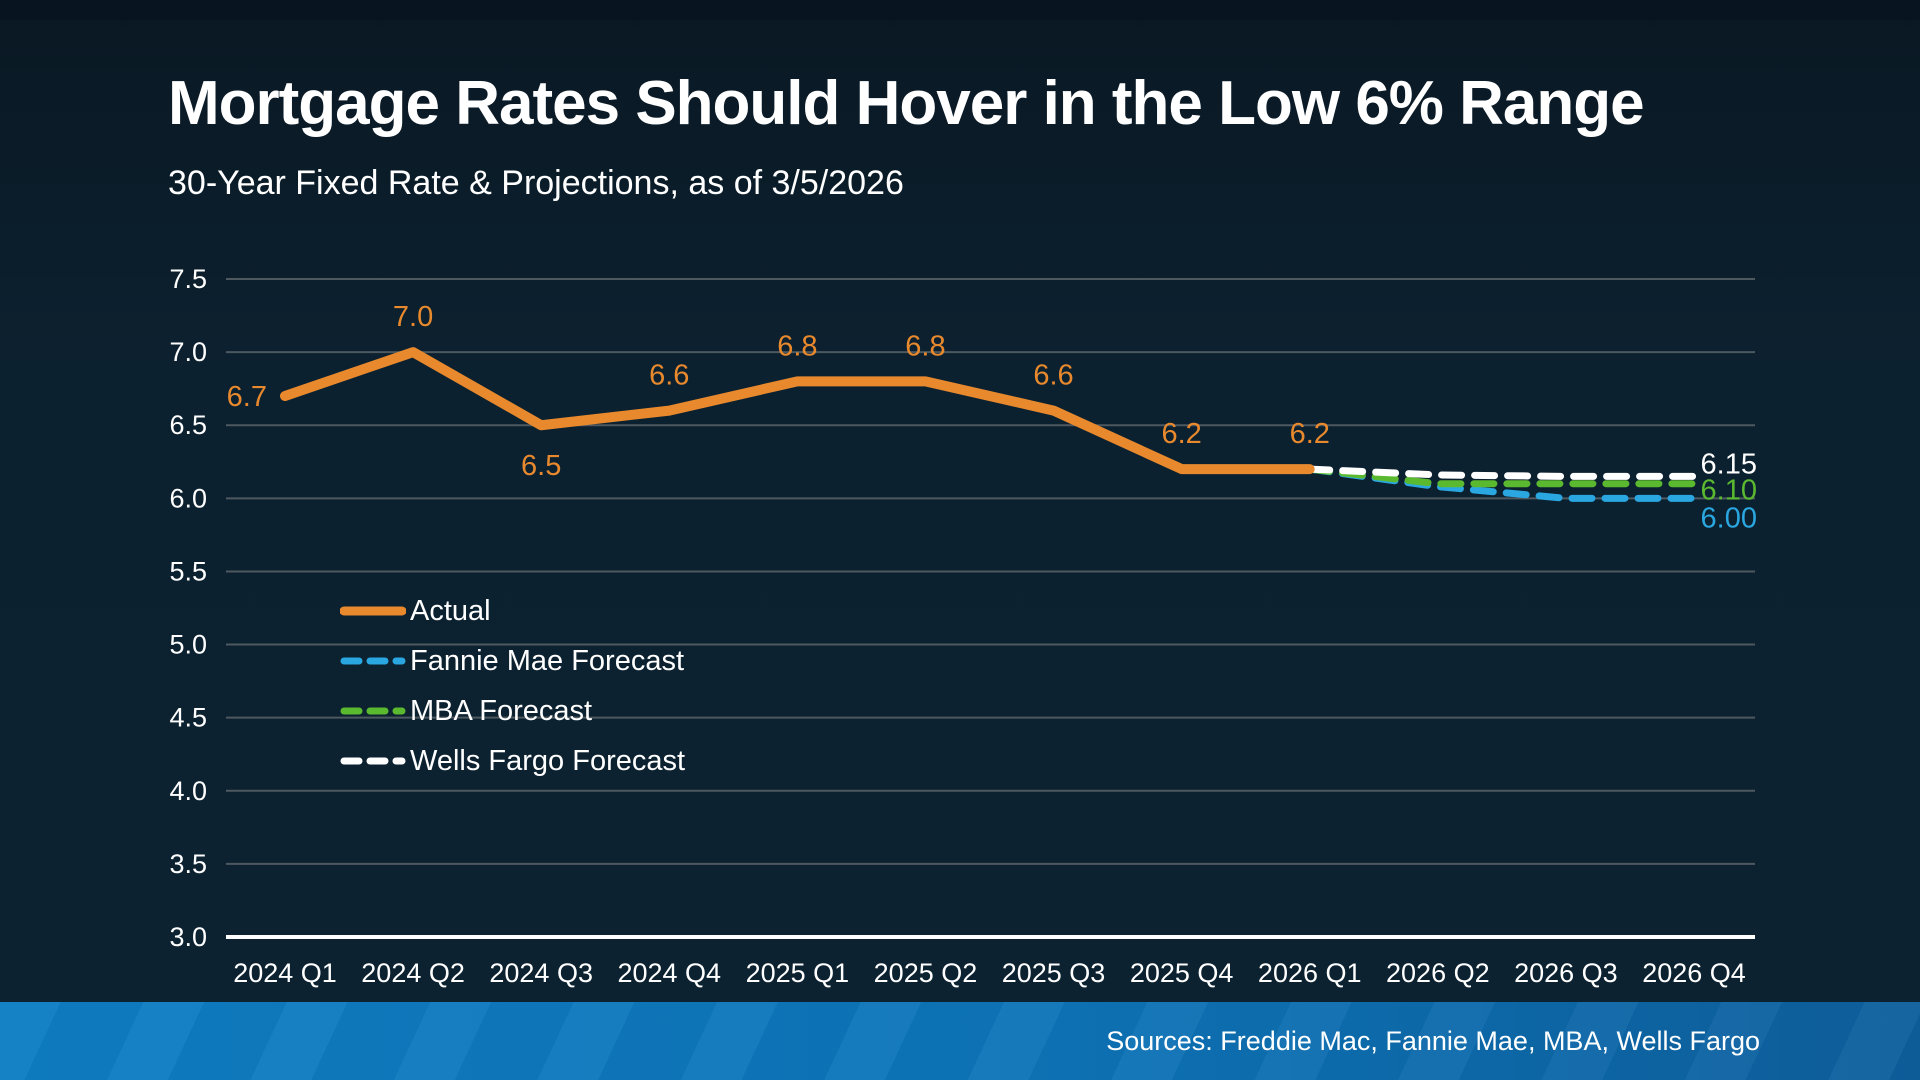  What do you see at coordinates (1054, 973) in the screenshot?
I see `x-tick-label: 2025 Q3` at bounding box center [1054, 973].